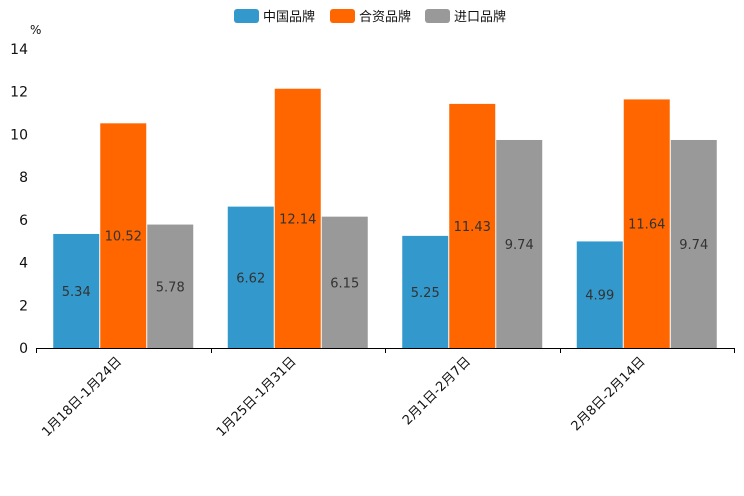 Image resolution: width=744 pixels, height=496 pixels. I want to click on x-category-label: 2月1日-2月7日, so click(437, 391).